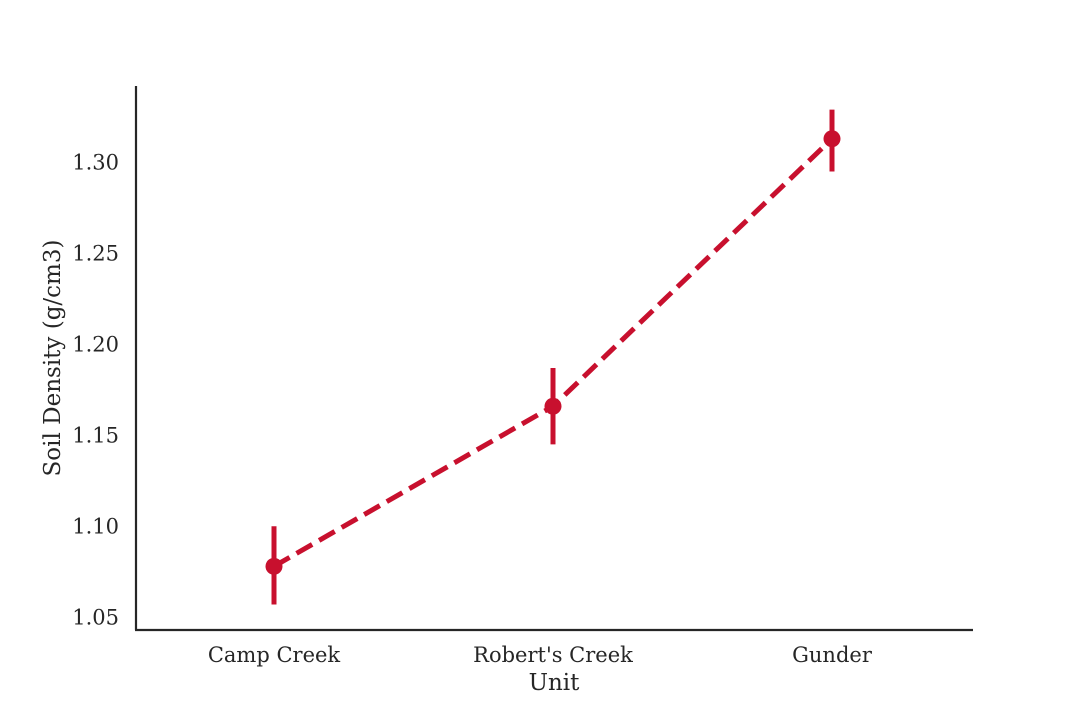 This screenshot has height=720, width=1080. What do you see at coordinates (95, 435) in the screenshot?
I see `y-tick-label: 1.15` at bounding box center [95, 435].